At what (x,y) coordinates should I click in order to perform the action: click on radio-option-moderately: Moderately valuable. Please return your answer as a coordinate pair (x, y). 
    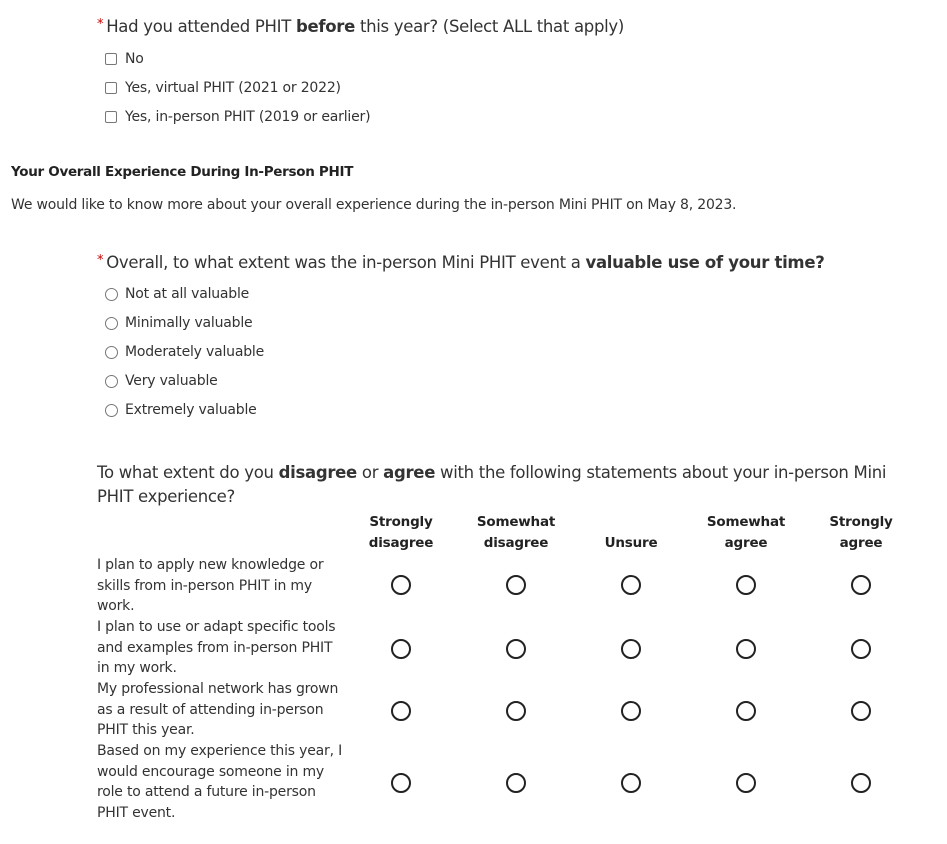
    Looking at the image, I should click on (184, 352).